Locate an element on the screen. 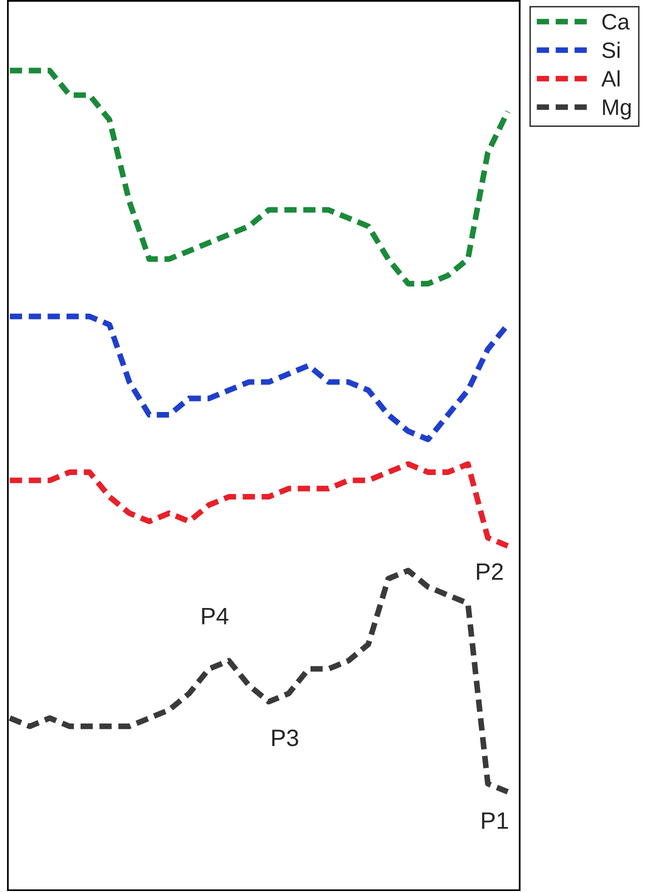 This screenshot has width=657, height=892. annotation: P4 is located at coordinates (215, 616).